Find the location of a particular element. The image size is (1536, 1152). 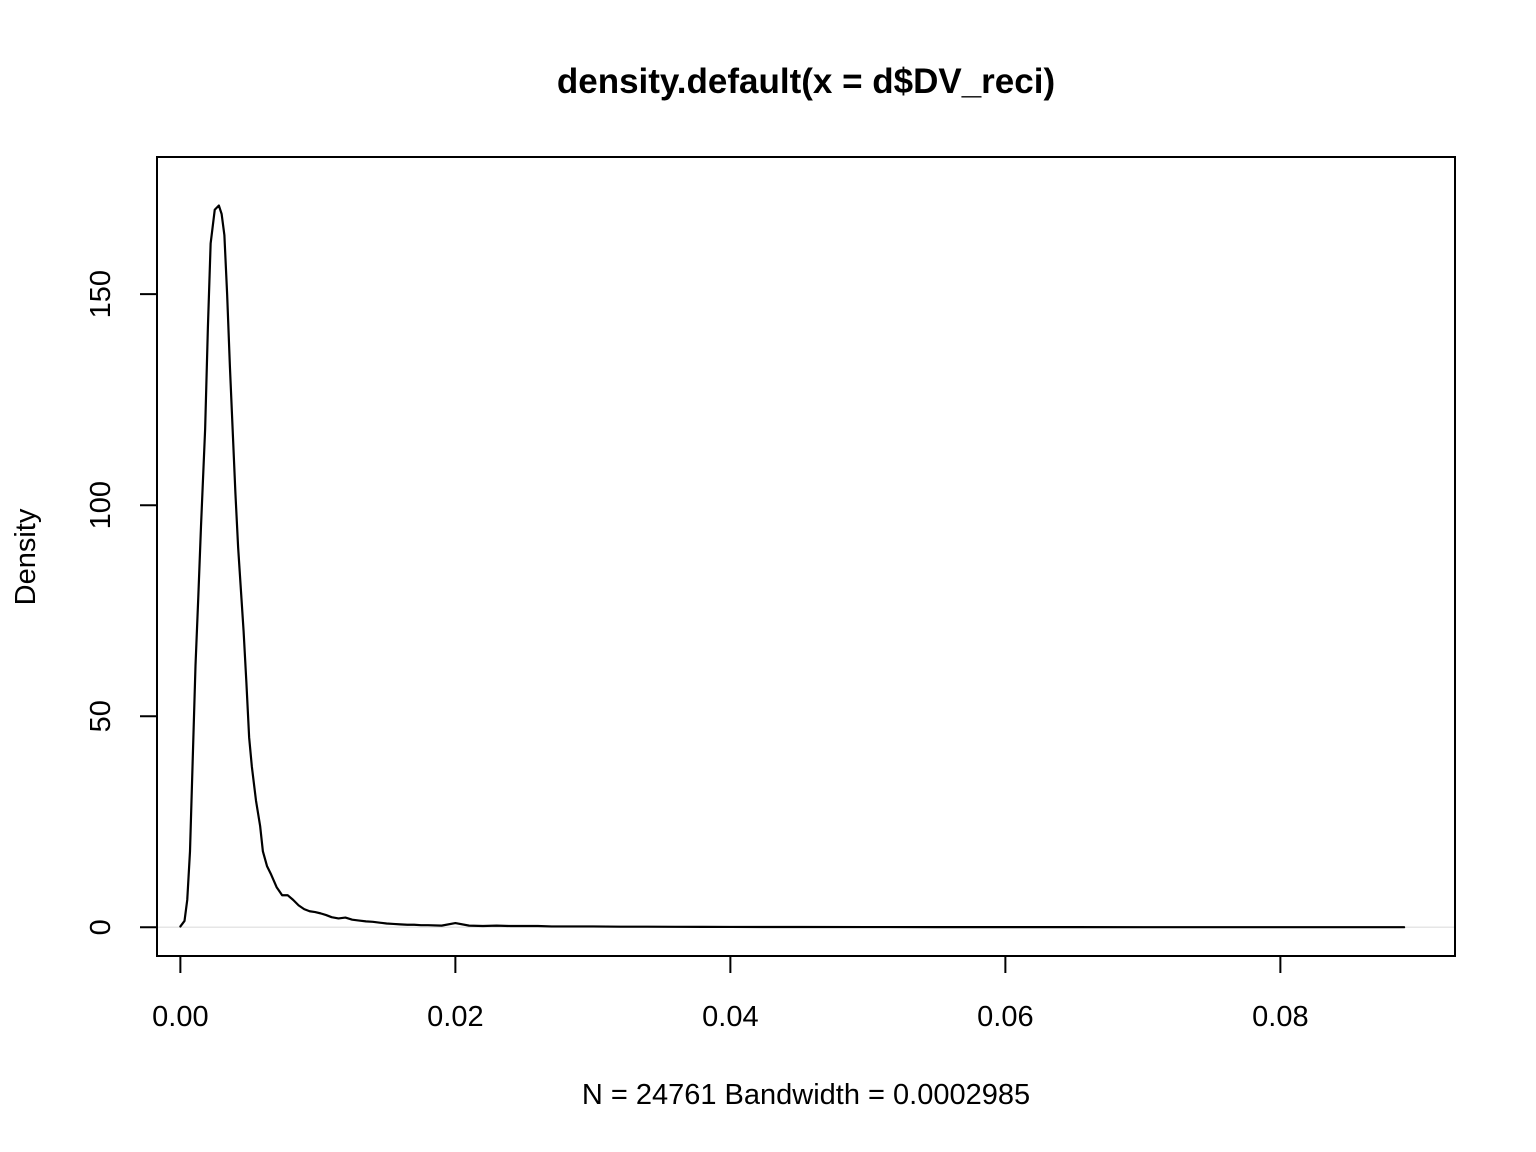

x-tick-label: 0.02 is located at coordinates (455, 1017).